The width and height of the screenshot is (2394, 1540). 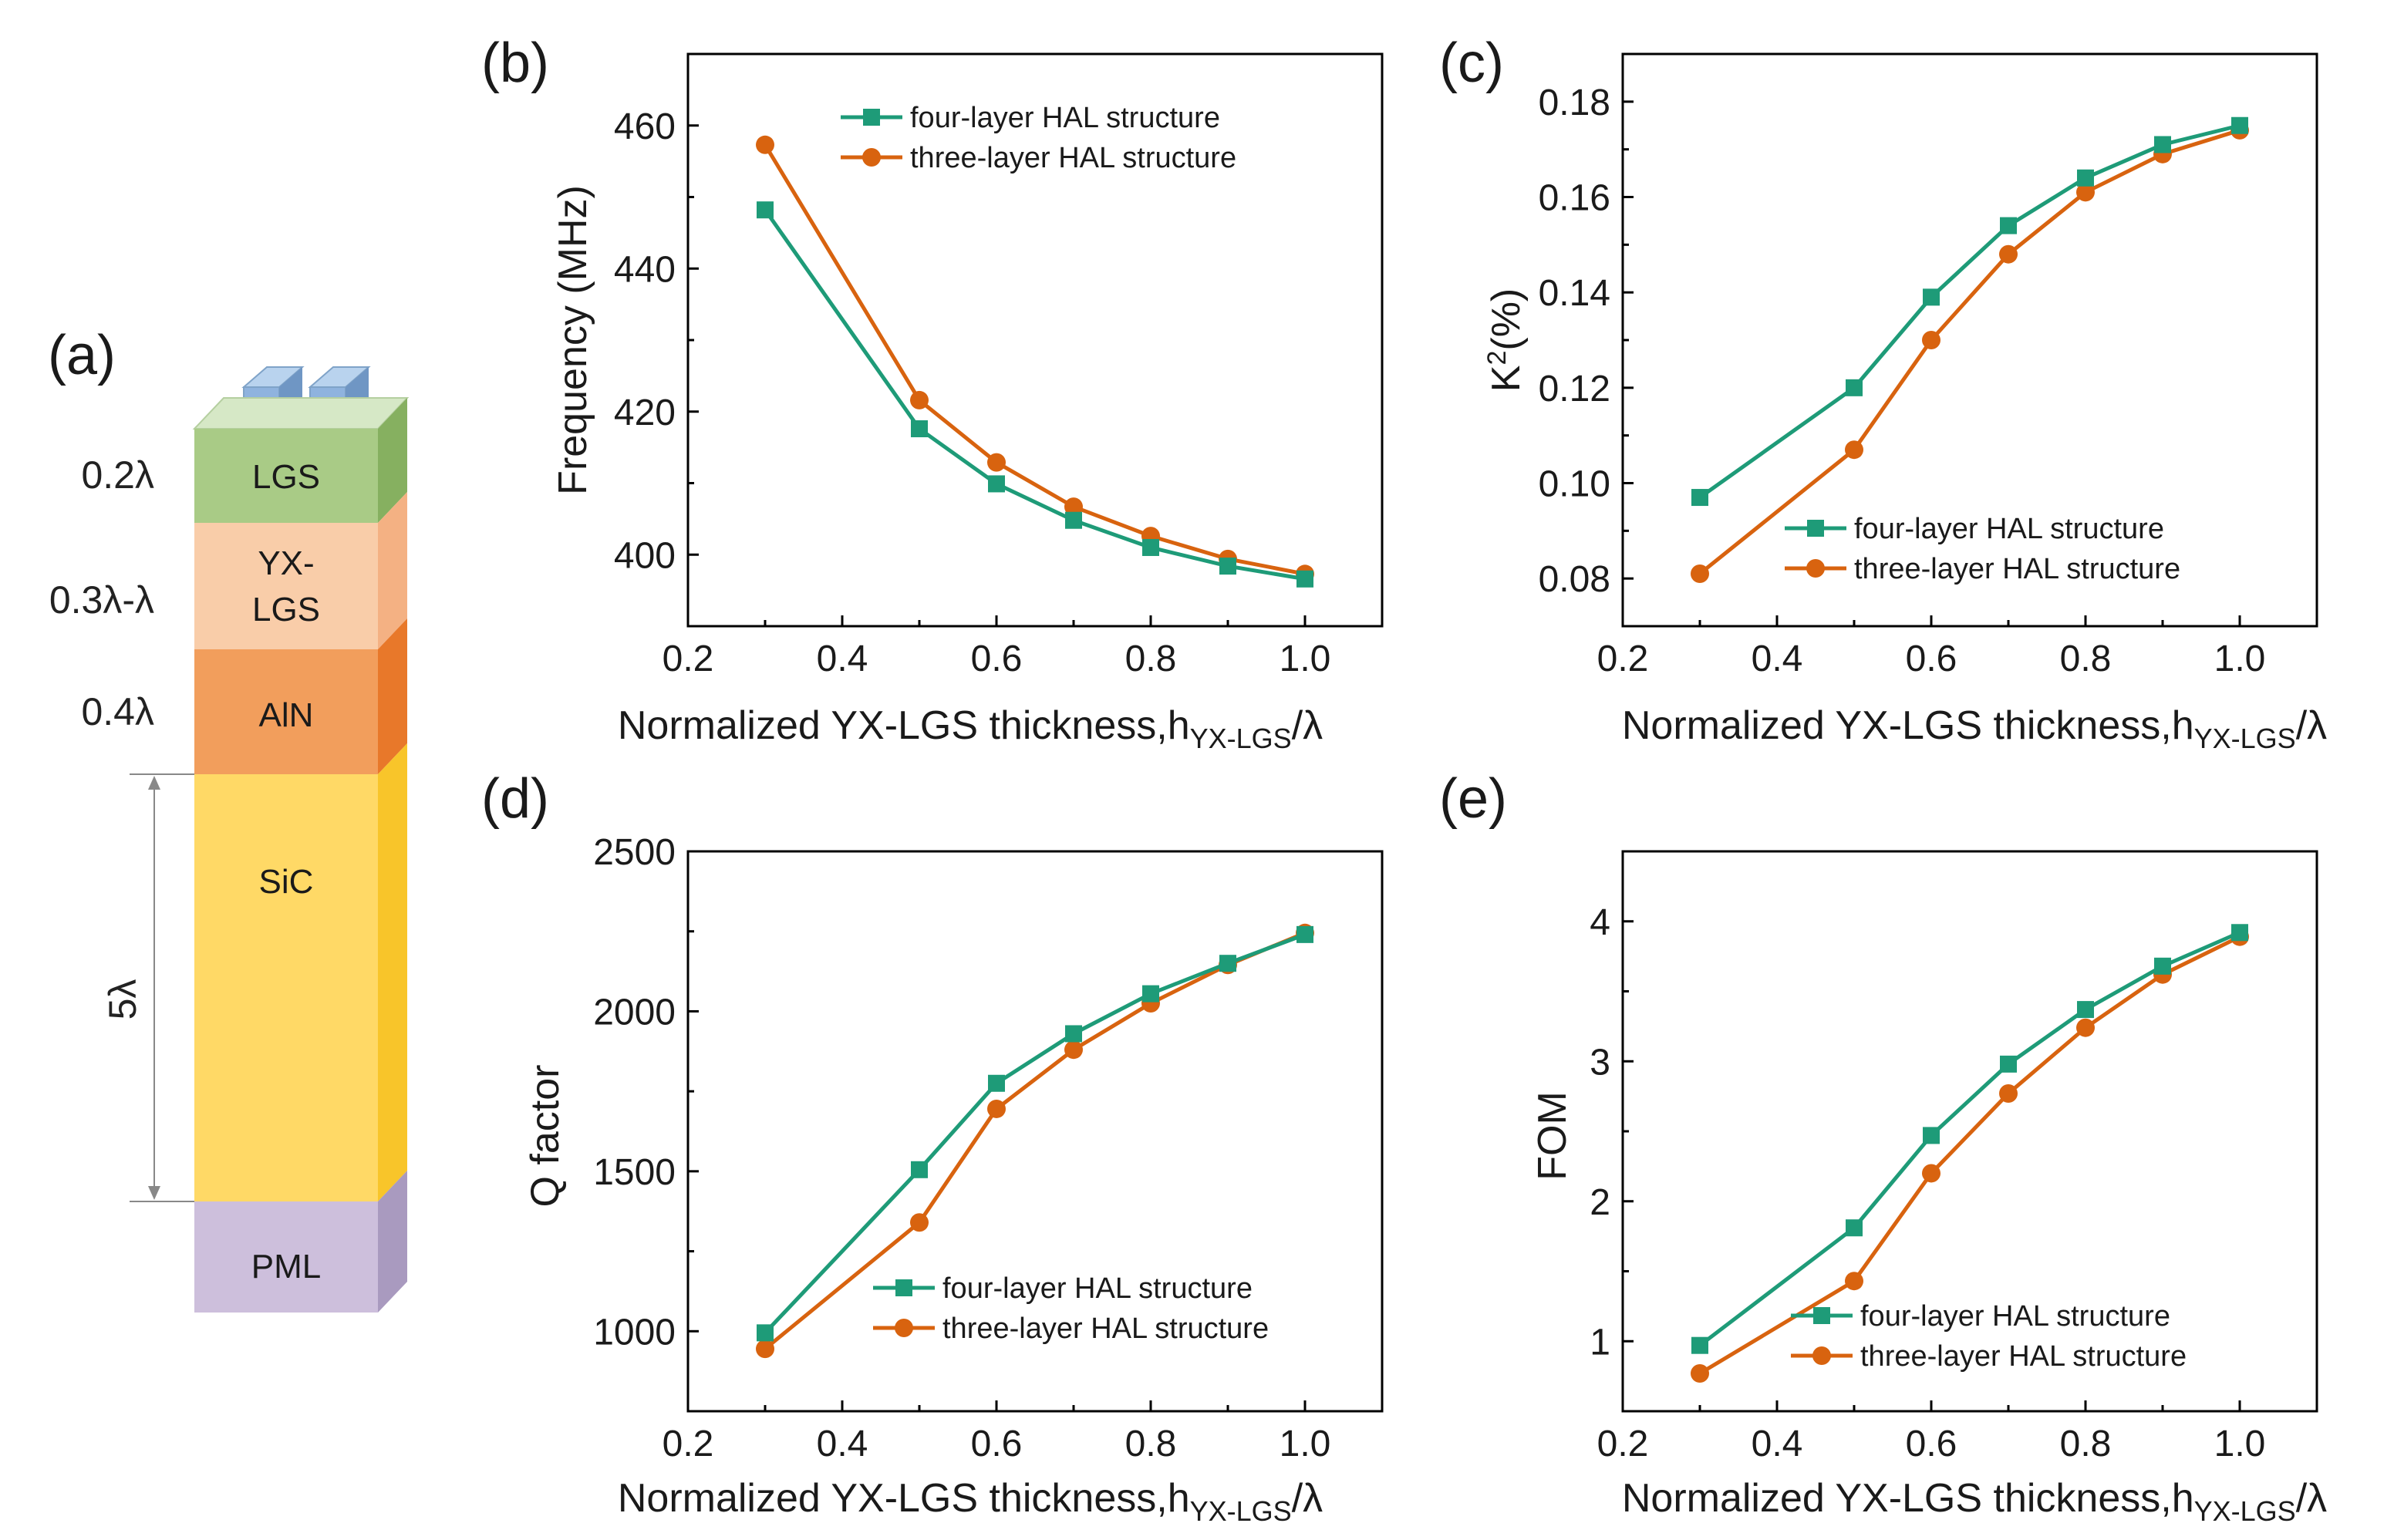 What do you see at coordinates (117, 475) in the screenshot?
I see `thickness-lgs: 0.2λ` at bounding box center [117, 475].